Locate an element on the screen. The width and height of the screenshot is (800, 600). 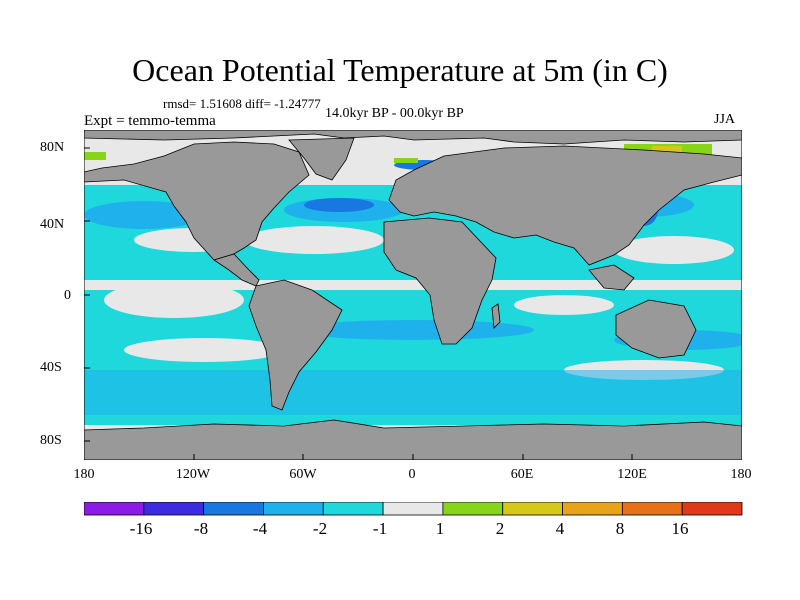
y-tick-80s: 80S is located at coordinates (51, 440).